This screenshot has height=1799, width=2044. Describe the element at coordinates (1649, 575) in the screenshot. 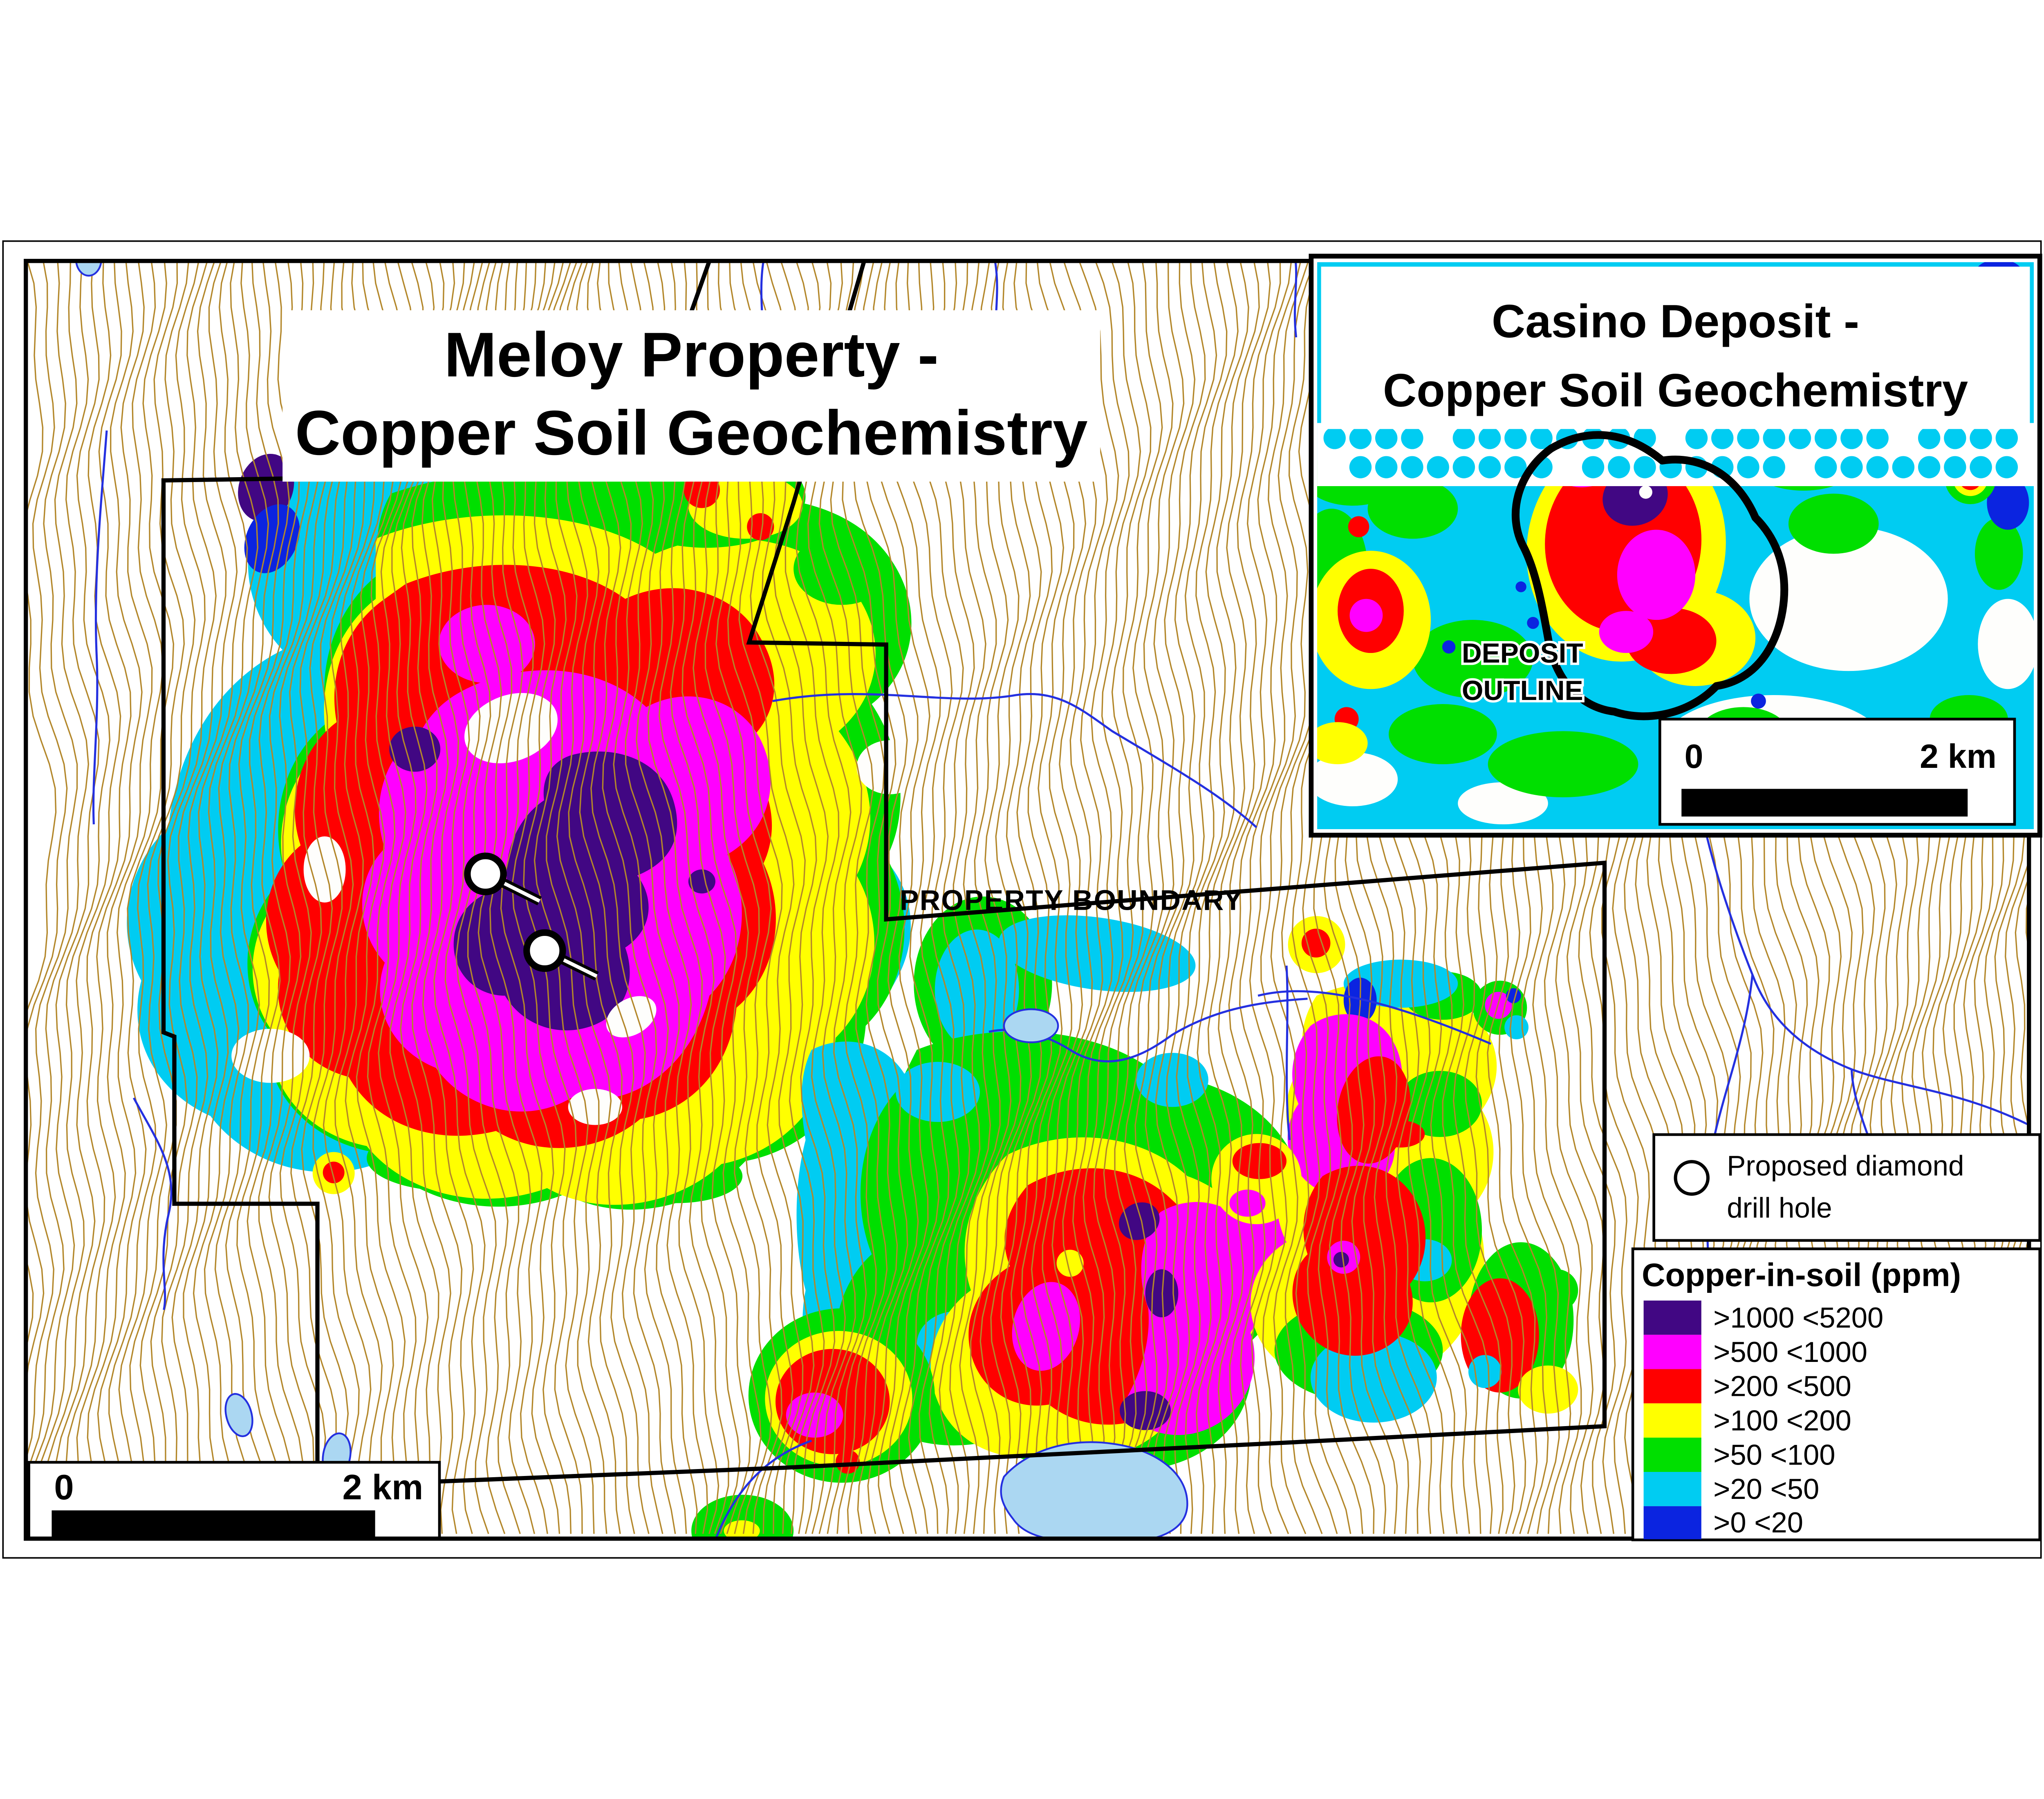

I see `deposit-outline` at that location.